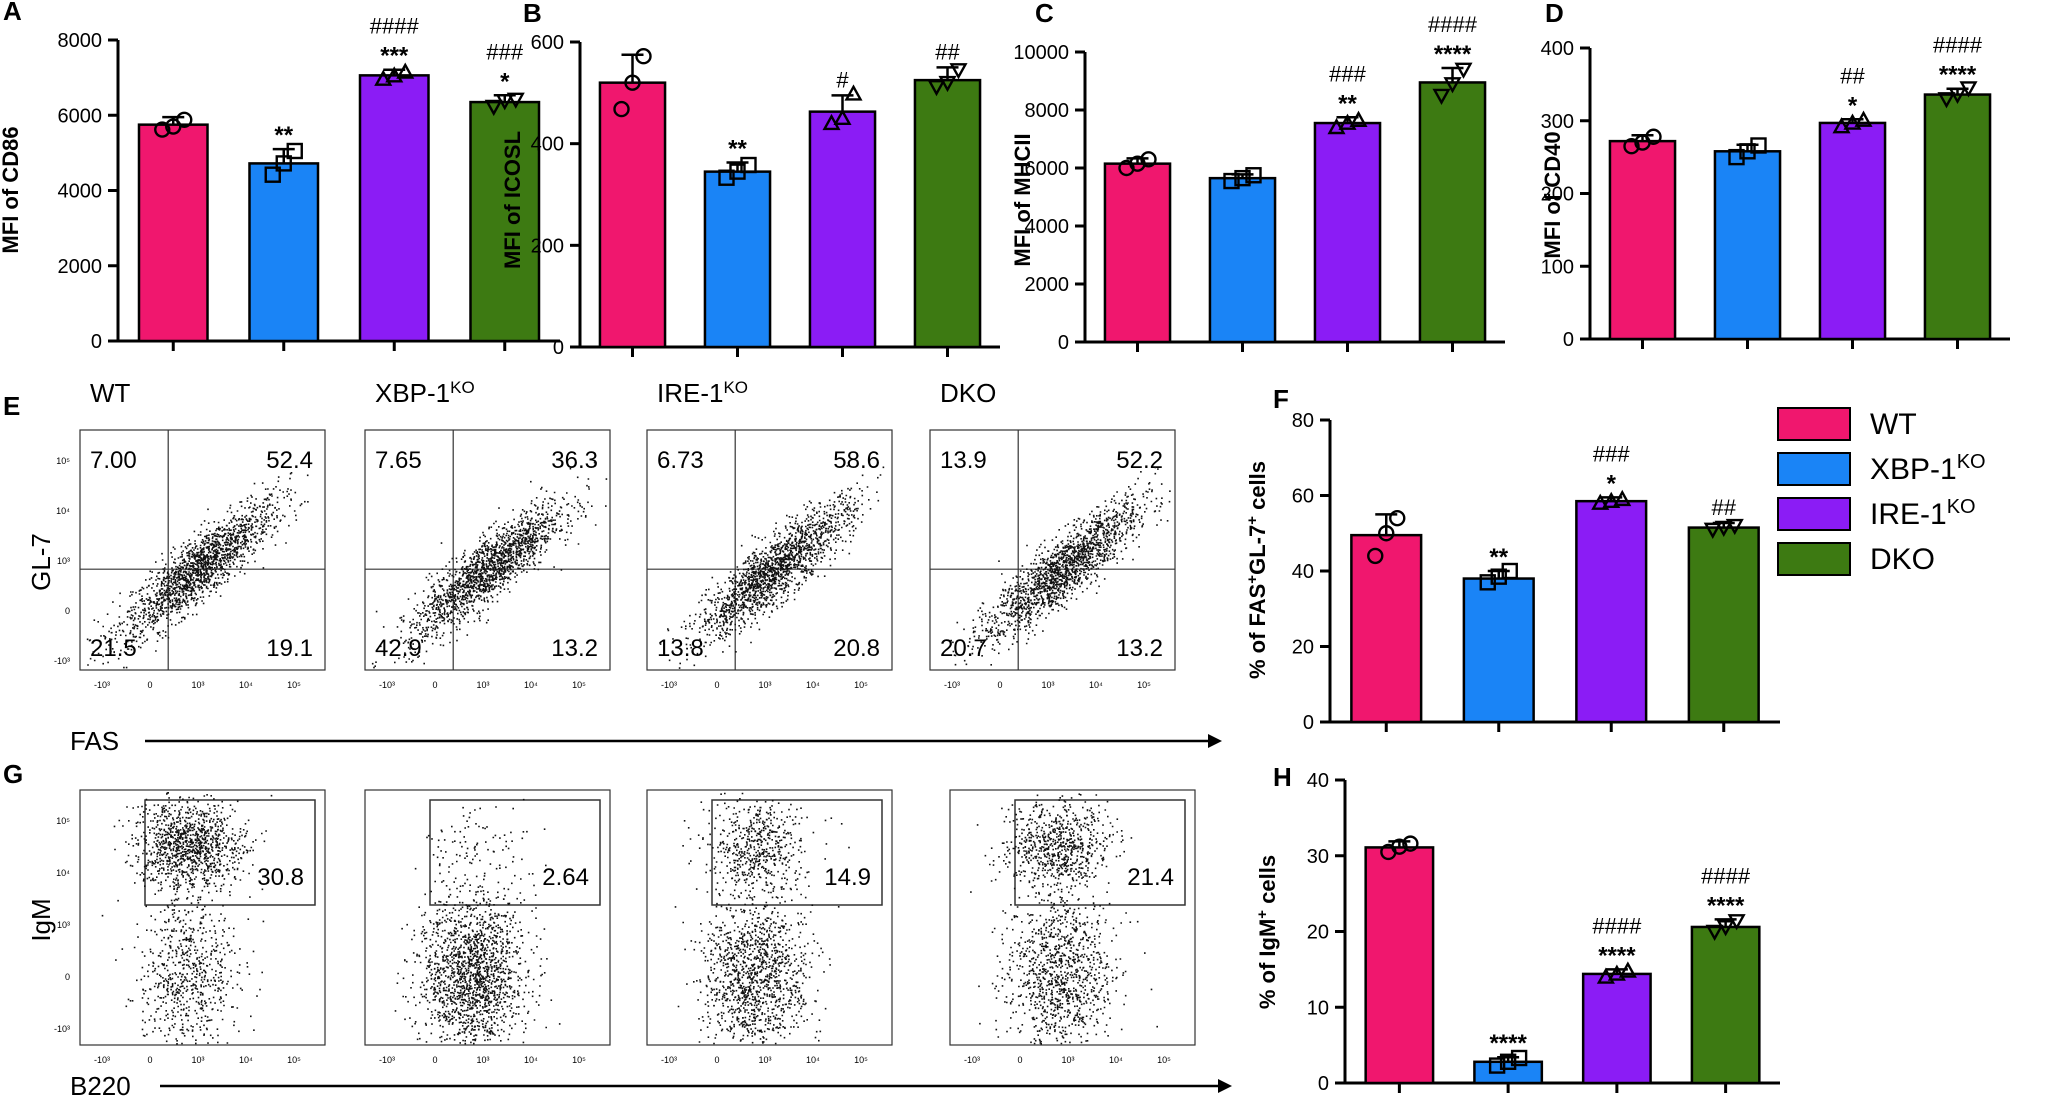 The image size is (2050, 1103). What do you see at coordinates (1557, 122) in the screenshot?
I see `y-tick-label: 300` at bounding box center [1557, 122].